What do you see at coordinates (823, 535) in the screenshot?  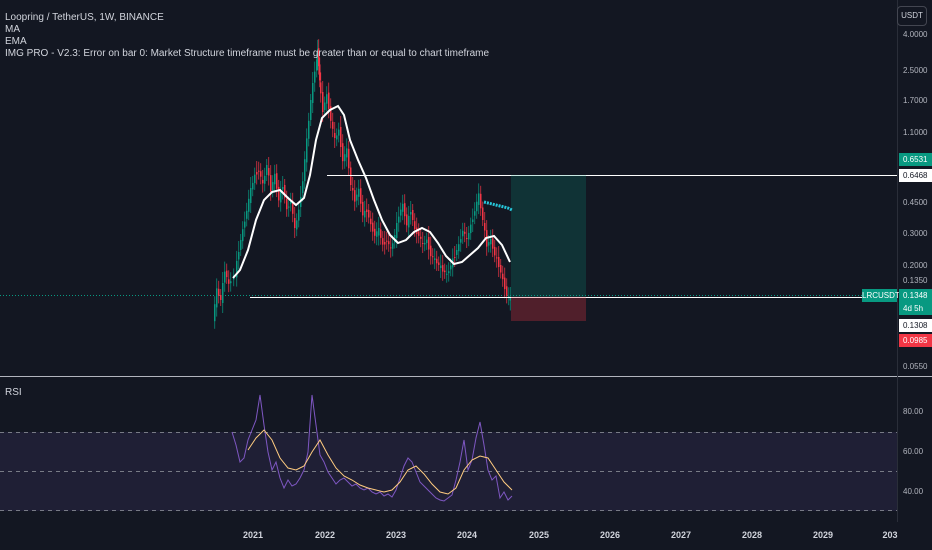 I see `time-axis-label: 2029` at bounding box center [823, 535].